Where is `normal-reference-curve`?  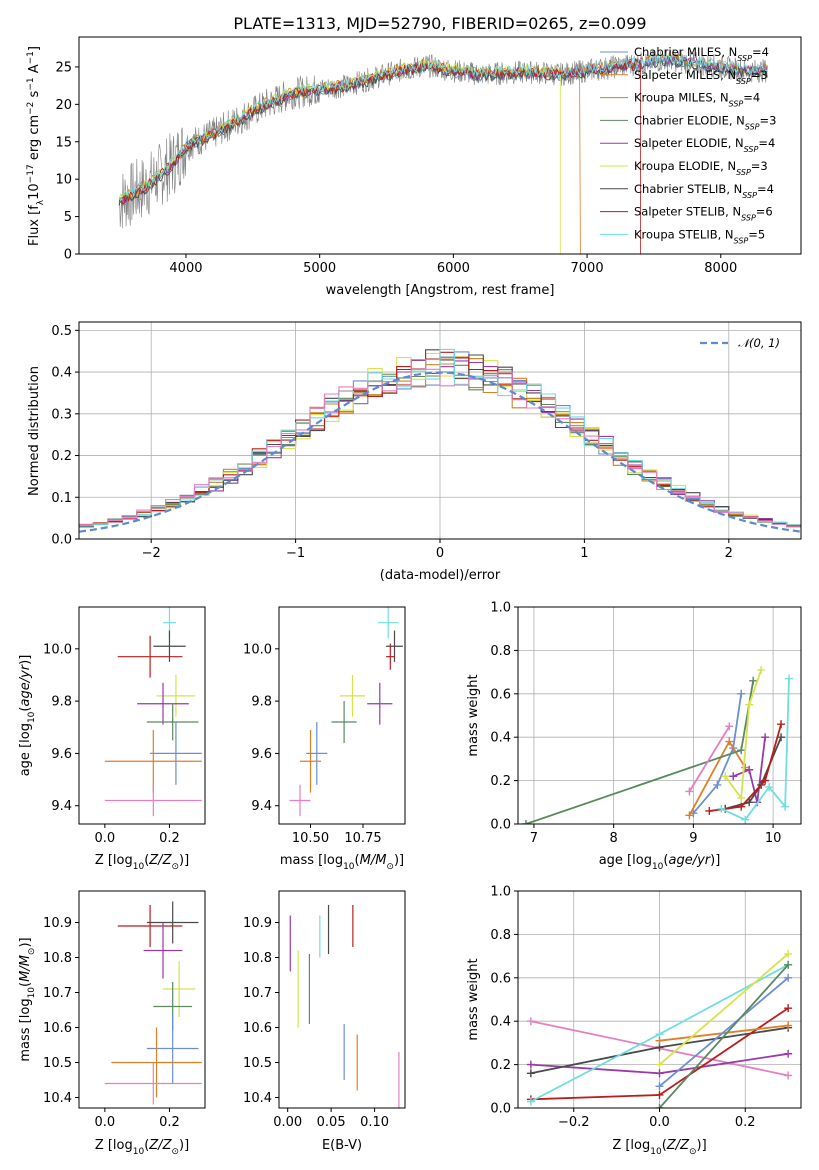
normal-reference-curve is located at coordinates (440, 452).